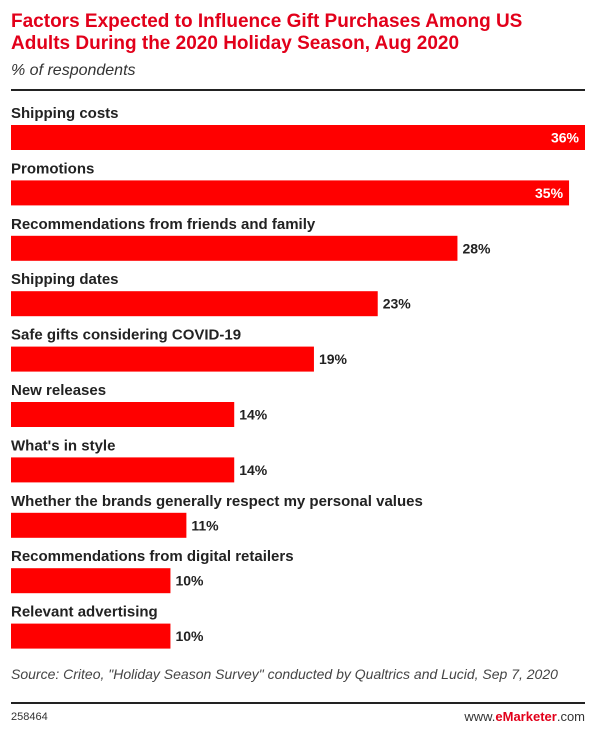  Describe the element at coordinates (152, 556) in the screenshot. I see `category-label: Recommendations from digital retailers` at that location.